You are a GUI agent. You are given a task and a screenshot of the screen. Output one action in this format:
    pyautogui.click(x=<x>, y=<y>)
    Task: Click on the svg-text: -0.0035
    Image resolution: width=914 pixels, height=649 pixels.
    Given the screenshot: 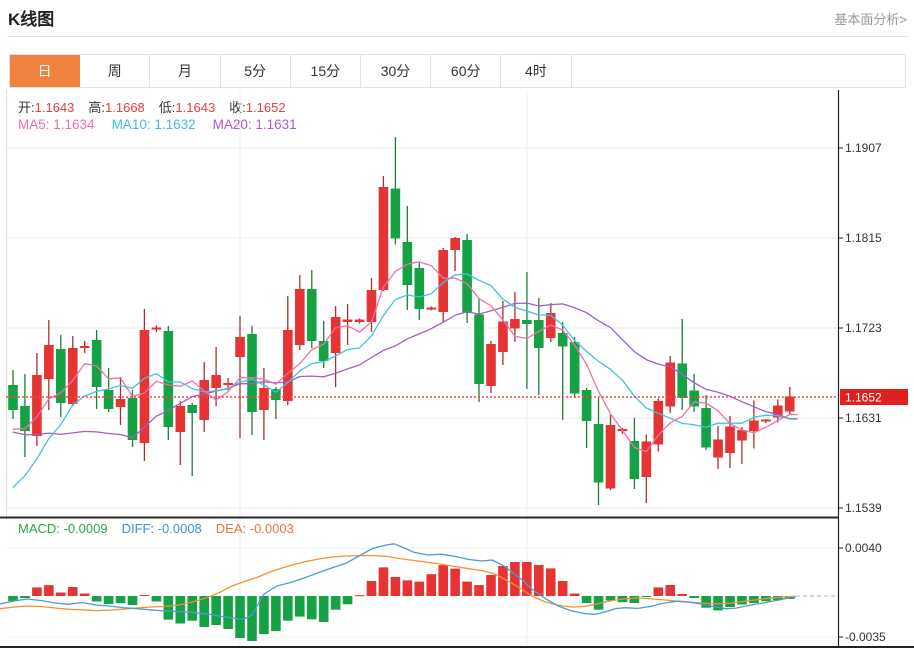 What is the action you would take?
    pyautogui.click(x=865, y=637)
    